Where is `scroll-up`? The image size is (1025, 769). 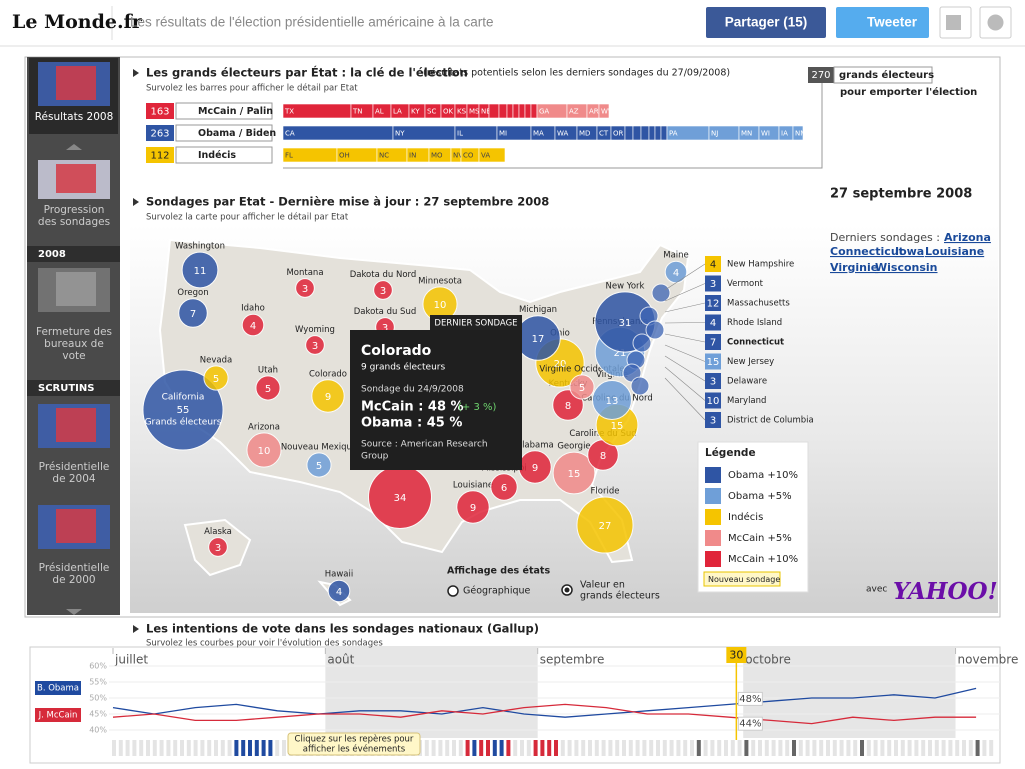
scroll-up is located at coordinates (74, 147).